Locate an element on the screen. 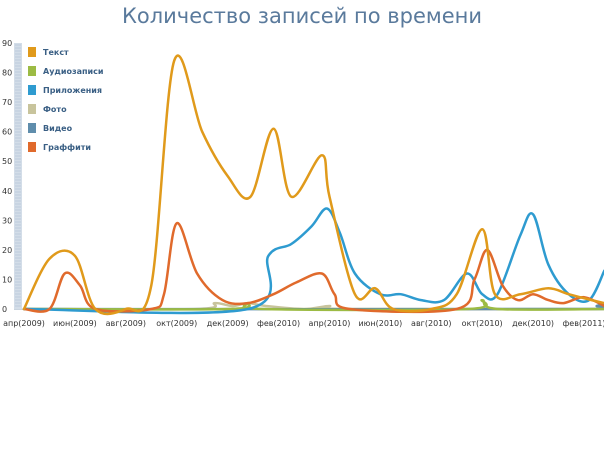 This screenshot has height=453, width=604. legend-label: Видео is located at coordinates (58, 128).